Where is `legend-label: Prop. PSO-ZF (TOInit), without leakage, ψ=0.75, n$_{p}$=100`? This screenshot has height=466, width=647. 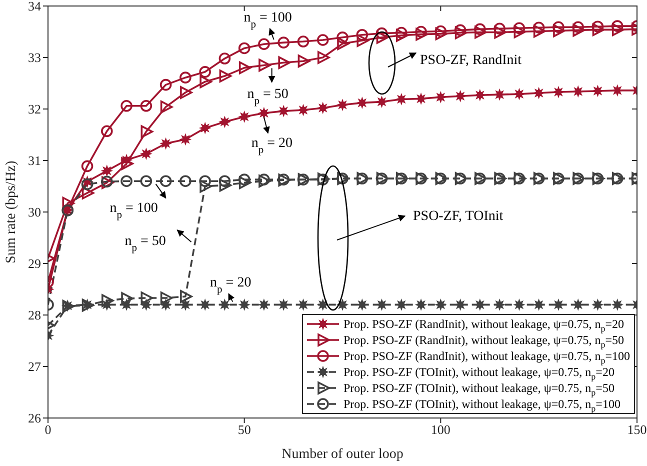
legend-label: Prop. PSO-ZF (TOInit), without leakage, ψ=0.75, n$_{p}$=100 is located at coordinates (481, 405).